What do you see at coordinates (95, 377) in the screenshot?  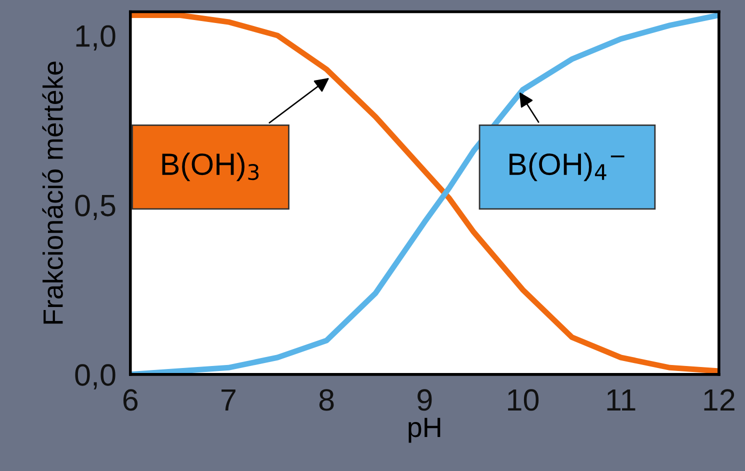 I see `y-tick-label: 0,0` at bounding box center [95, 377].